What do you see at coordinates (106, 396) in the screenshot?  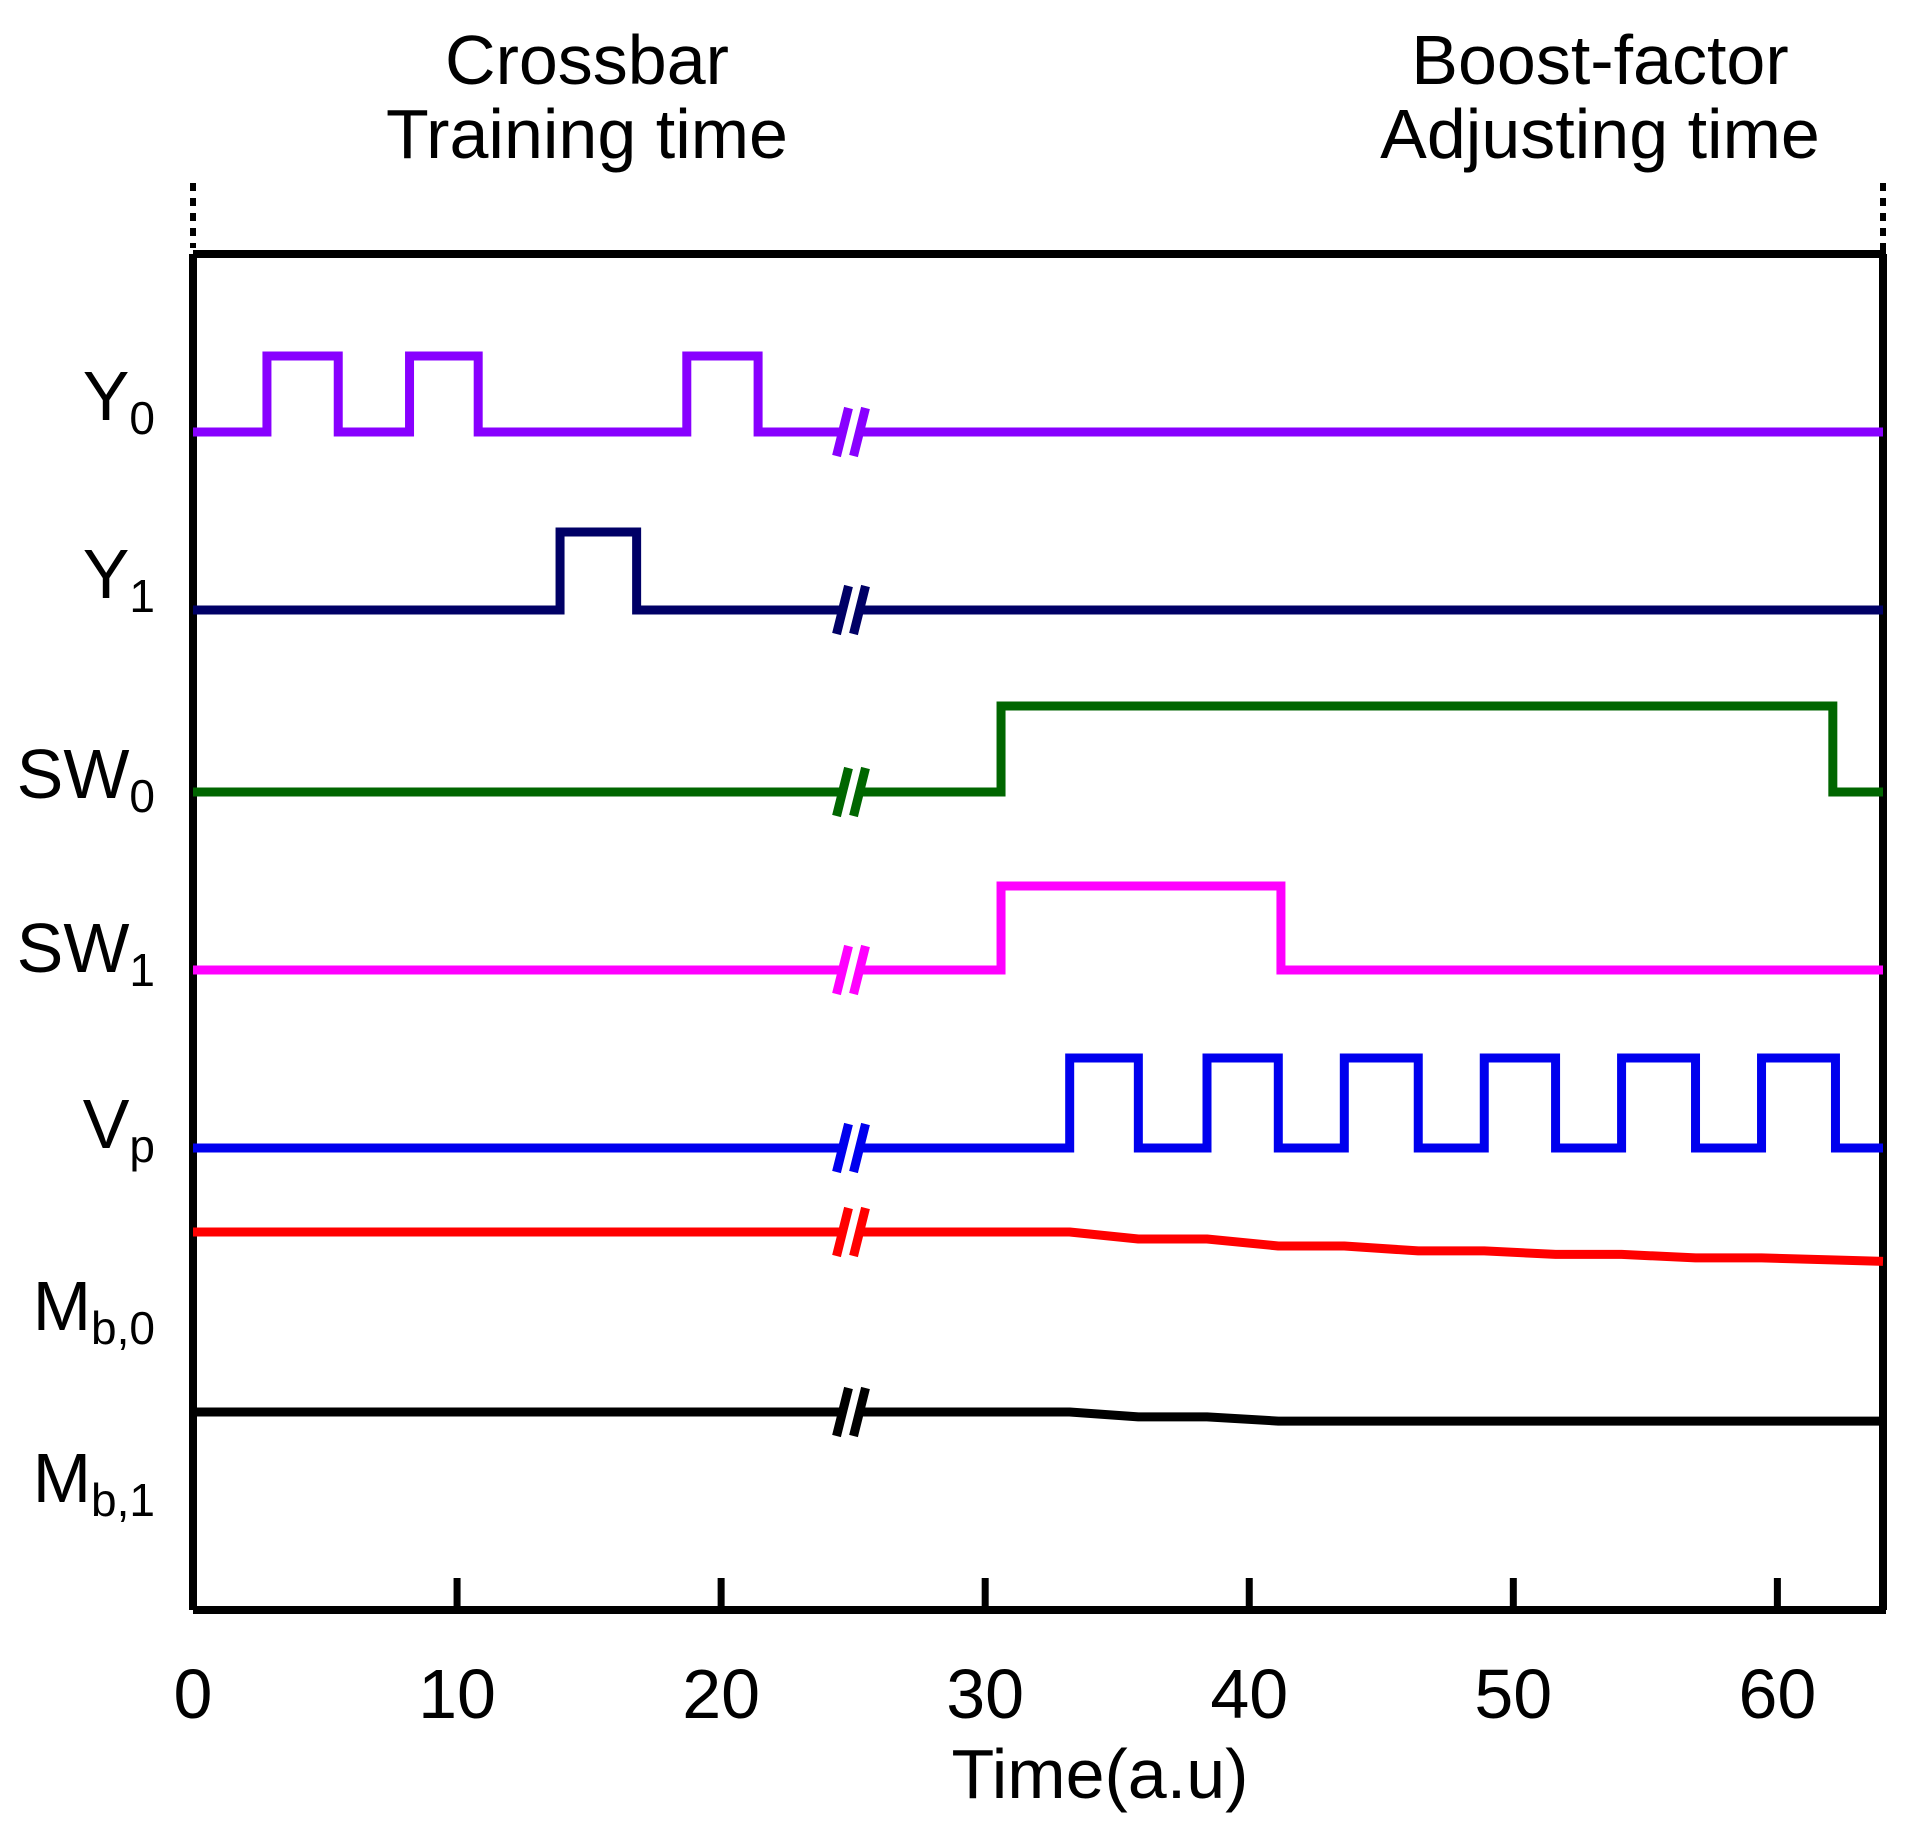 I see `signal-label-y0-main: Y` at bounding box center [106, 396].